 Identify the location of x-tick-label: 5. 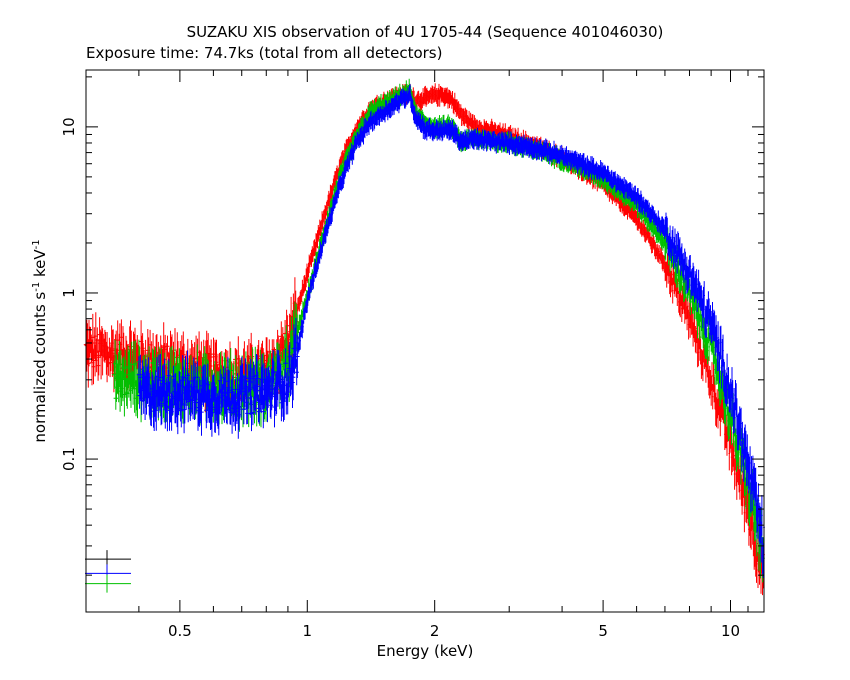
(603, 631).